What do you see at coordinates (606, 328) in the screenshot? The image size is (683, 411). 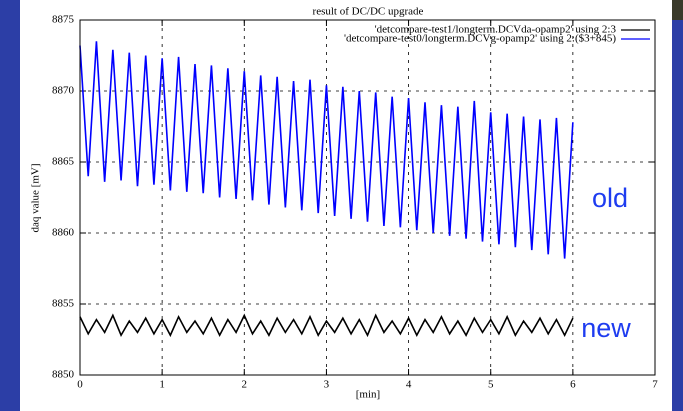 I see `annotation: new` at bounding box center [606, 328].